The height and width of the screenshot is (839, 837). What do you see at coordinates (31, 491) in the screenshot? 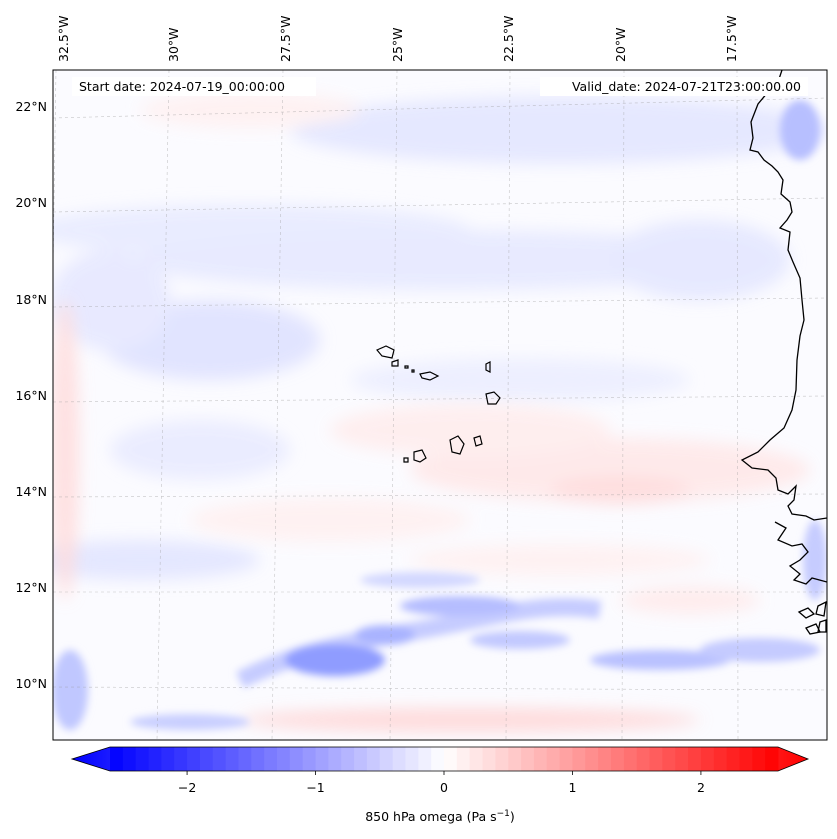
I see `lat-label-4: 14°N` at bounding box center [31, 491].